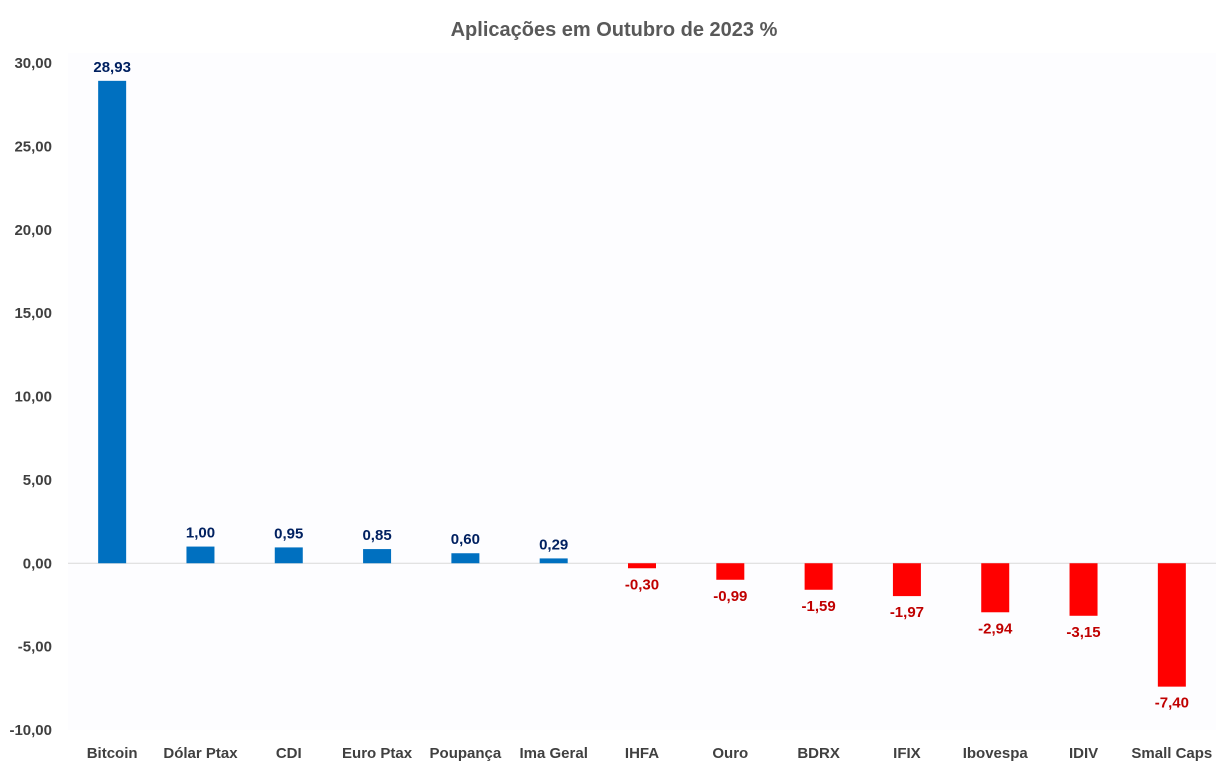  What do you see at coordinates (730, 753) in the screenshot?
I see `x-category-label: Ouro` at bounding box center [730, 753].